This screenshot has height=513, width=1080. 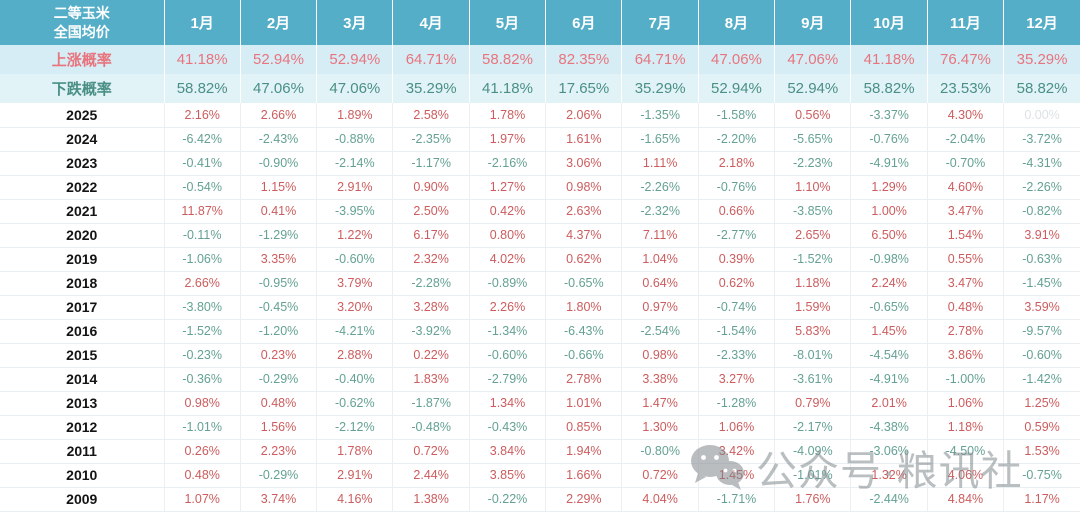 What do you see at coordinates (889, 88) in the screenshot?
I see `fall-probability-m10: 58.82%` at bounding box center [889, 88].